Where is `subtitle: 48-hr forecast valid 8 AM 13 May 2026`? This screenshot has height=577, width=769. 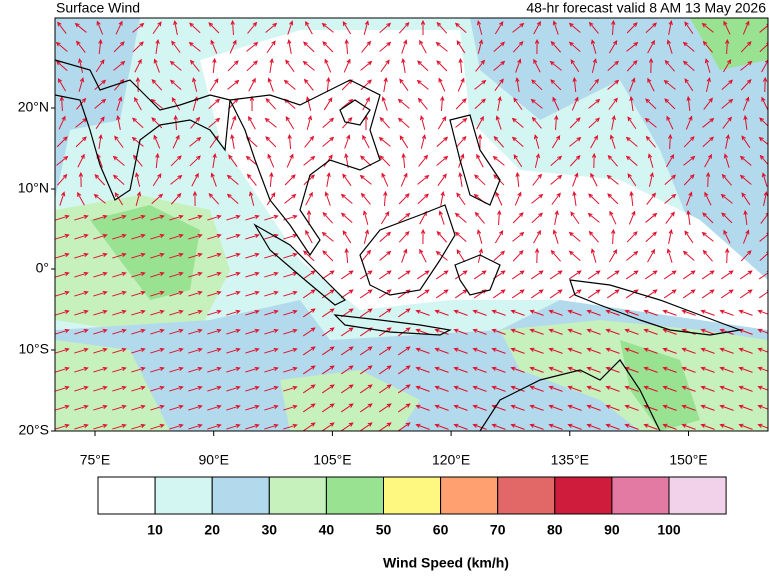
subtitle: 48-hr forecast valid 8 AM 13 May 2026 is located at coordinates (646, 8).